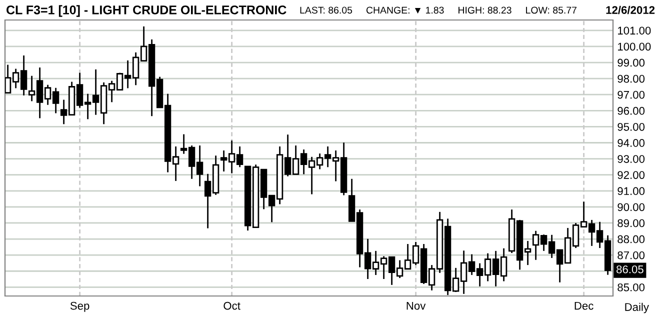 The image size is (659, 321). What do you see at coordinates (634, 30) in the screenshot?
I see `y-tick-label: 101.00` at bounding box center [634, 30].